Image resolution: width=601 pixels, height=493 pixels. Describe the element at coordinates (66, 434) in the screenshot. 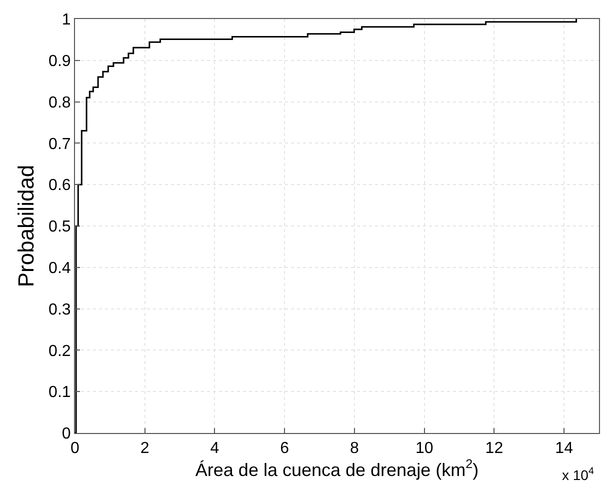

I see `y-tick-label: 0` at that location.